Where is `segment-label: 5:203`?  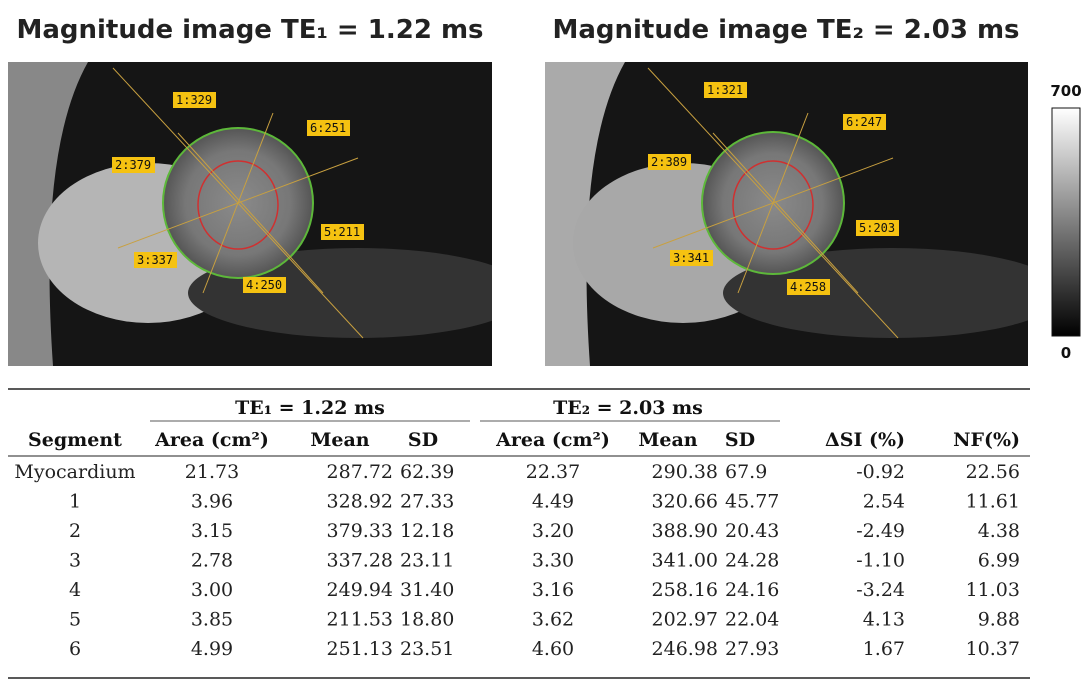 segment-label: 5:203 is located at coordinates (877, 228).